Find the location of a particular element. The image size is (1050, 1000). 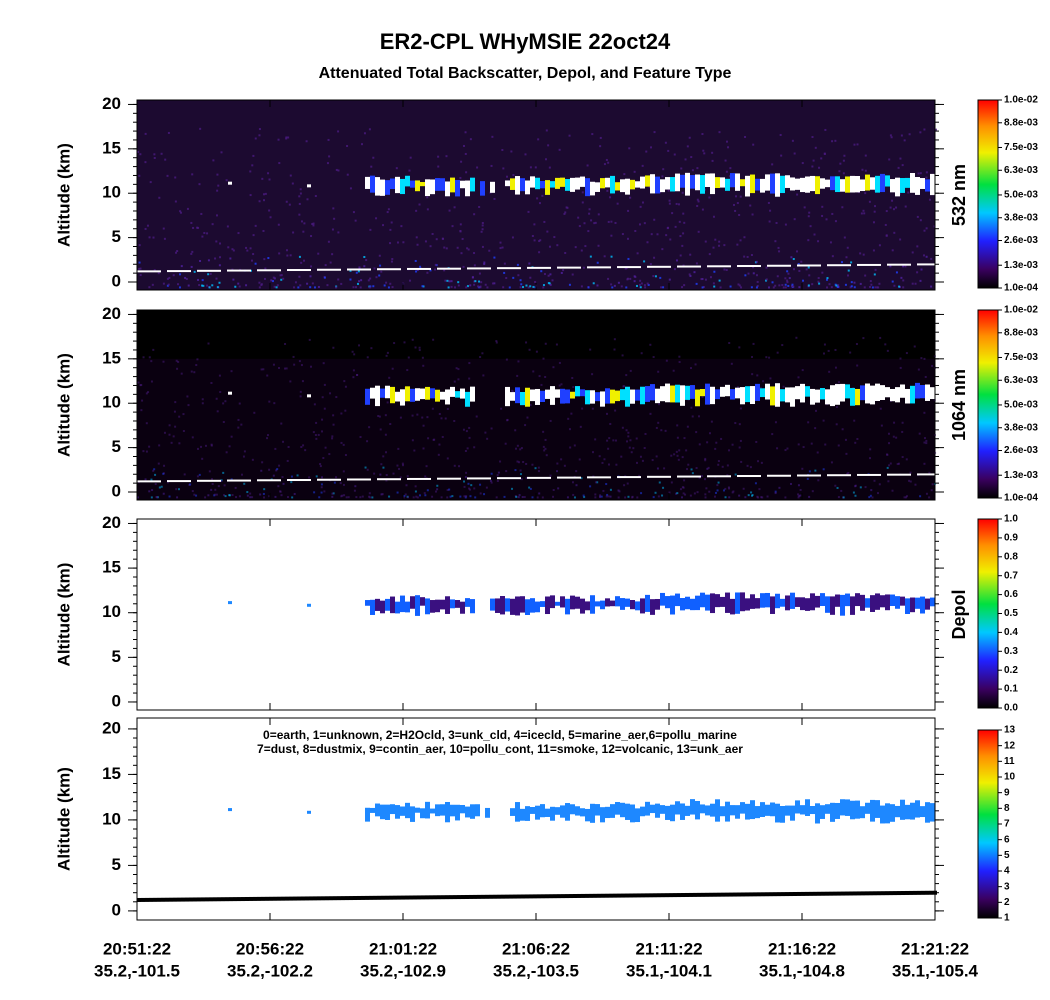

colorbar-label: 8.8e-03 is located at coordinates (1021, 332).